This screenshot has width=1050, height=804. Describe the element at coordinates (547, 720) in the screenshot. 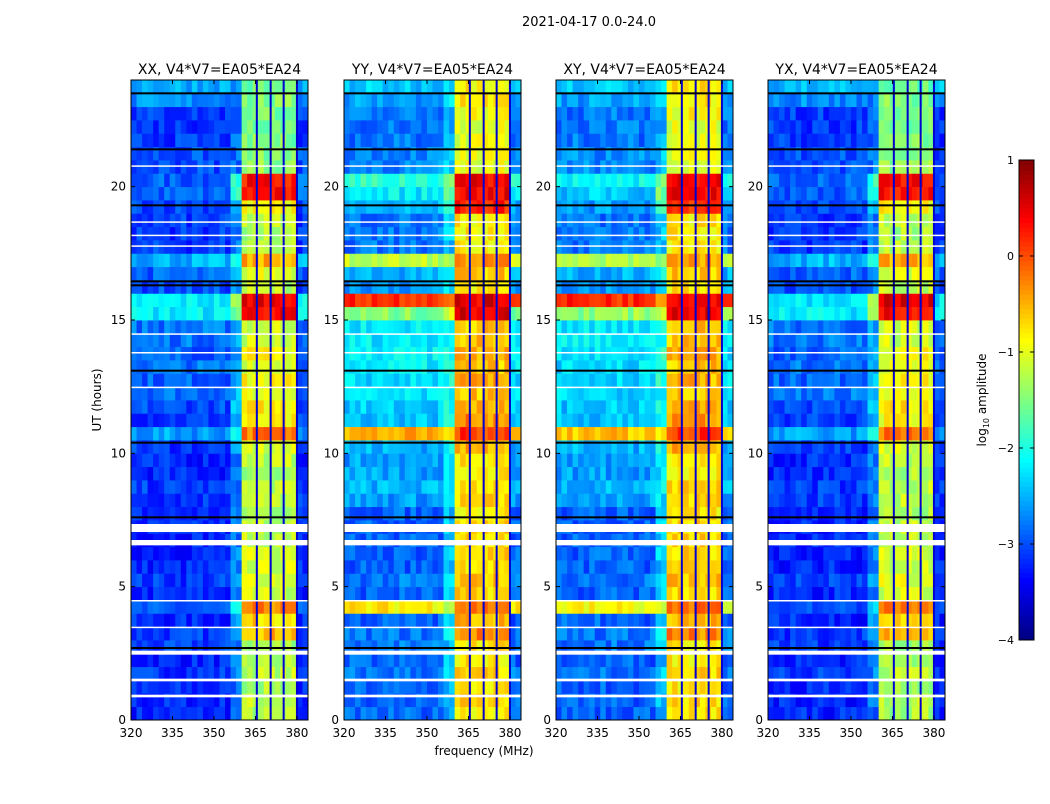

I see `y-tick-label: 0` at that location.